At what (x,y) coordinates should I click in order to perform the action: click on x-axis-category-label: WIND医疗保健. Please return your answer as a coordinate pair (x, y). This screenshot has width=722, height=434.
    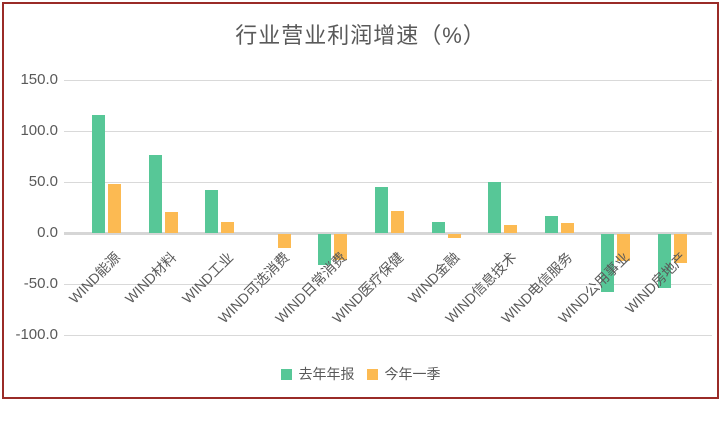
    Looking at the image, I should click on (367, 288).